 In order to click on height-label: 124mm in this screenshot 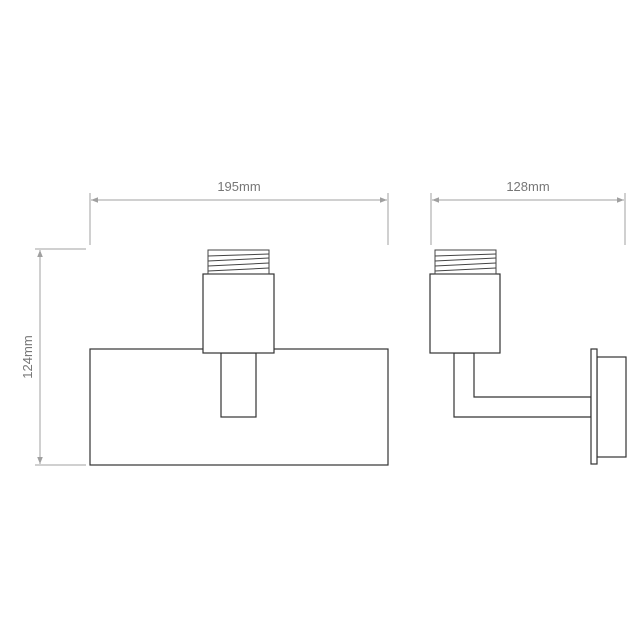, I will do `click(27, 356)`.